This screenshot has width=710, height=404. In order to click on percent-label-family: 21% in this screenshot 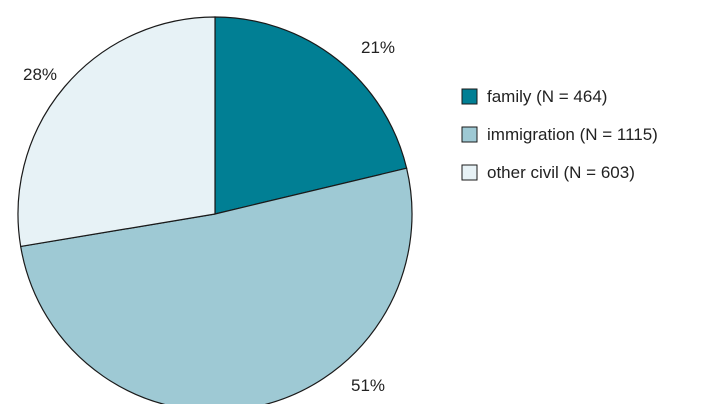, I will do `click(378, 47)`.